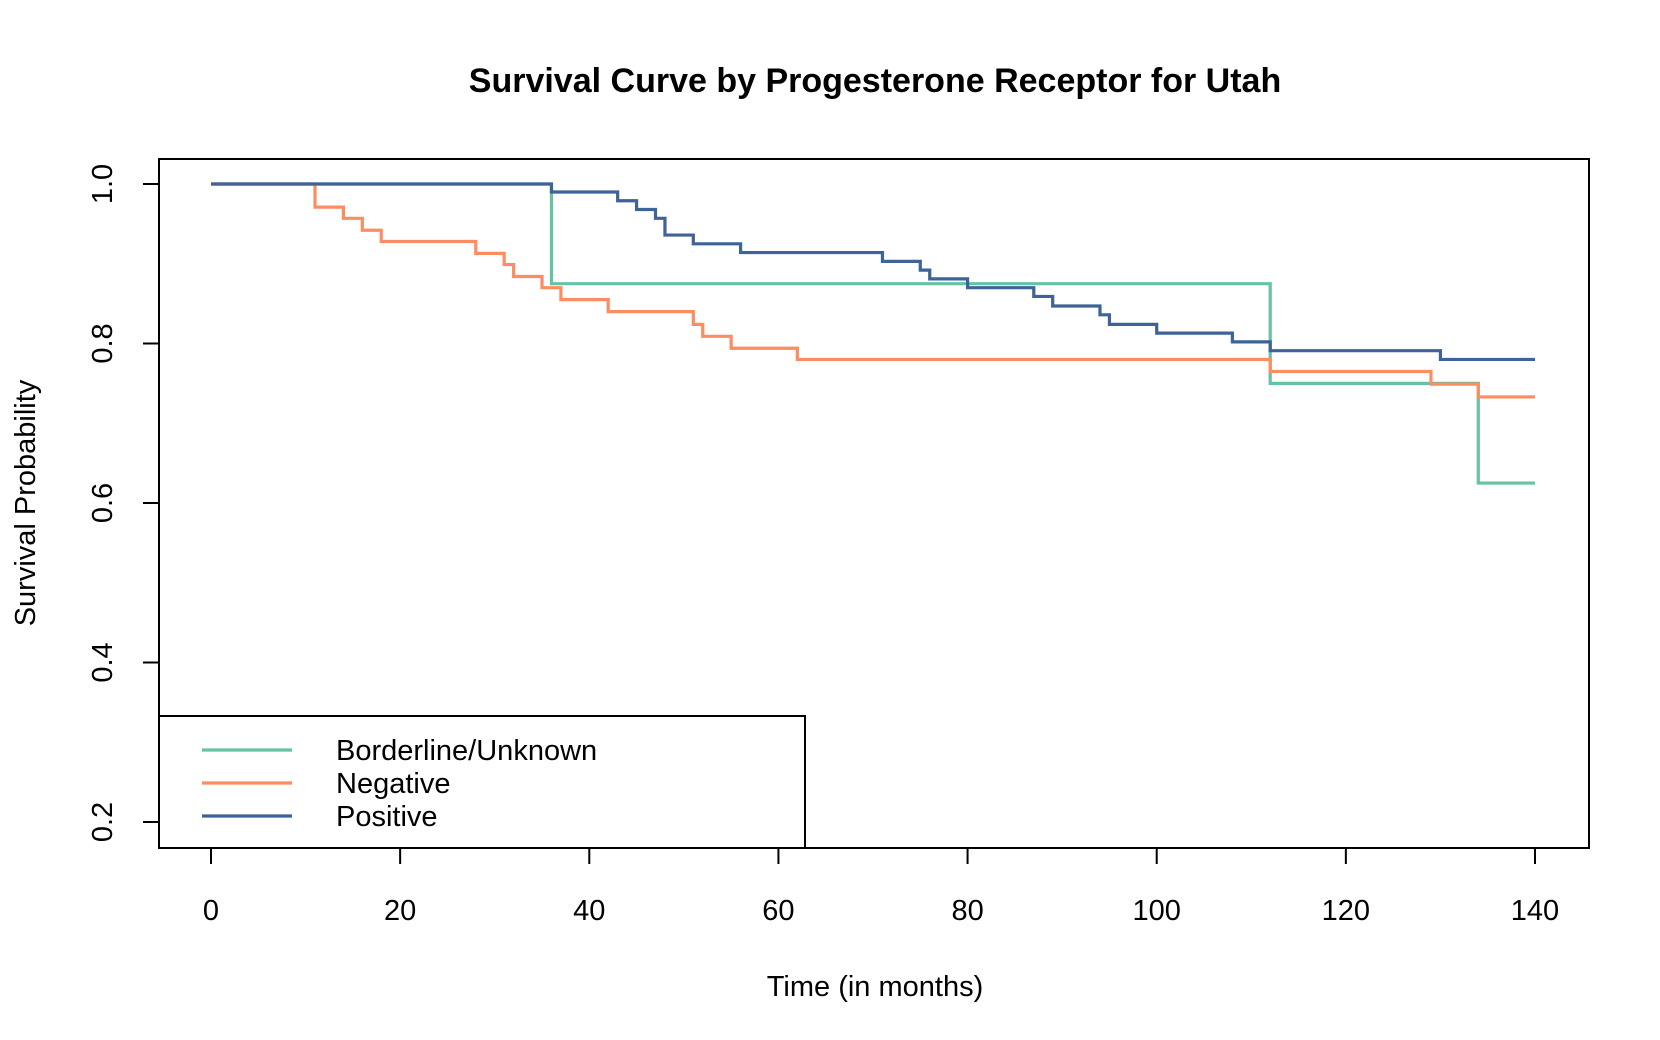 This screenshot has height=1040, width=1660. Describe the element at coordinates (211, 911) in the screenshot. I see `x-tick-label: 0` at that location.